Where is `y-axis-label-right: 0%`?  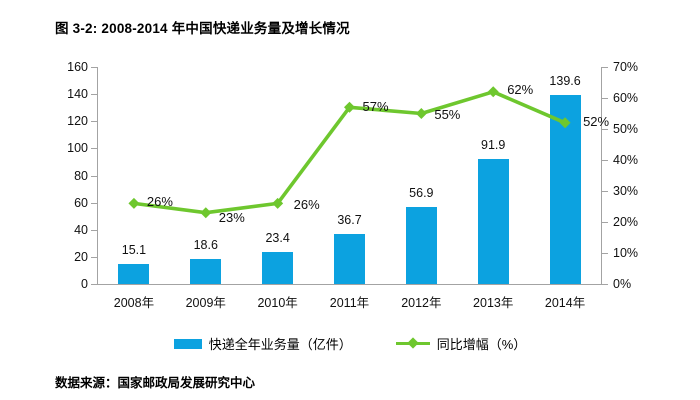
y-axis-label-right: 0% is located at coordinates (622, 284).